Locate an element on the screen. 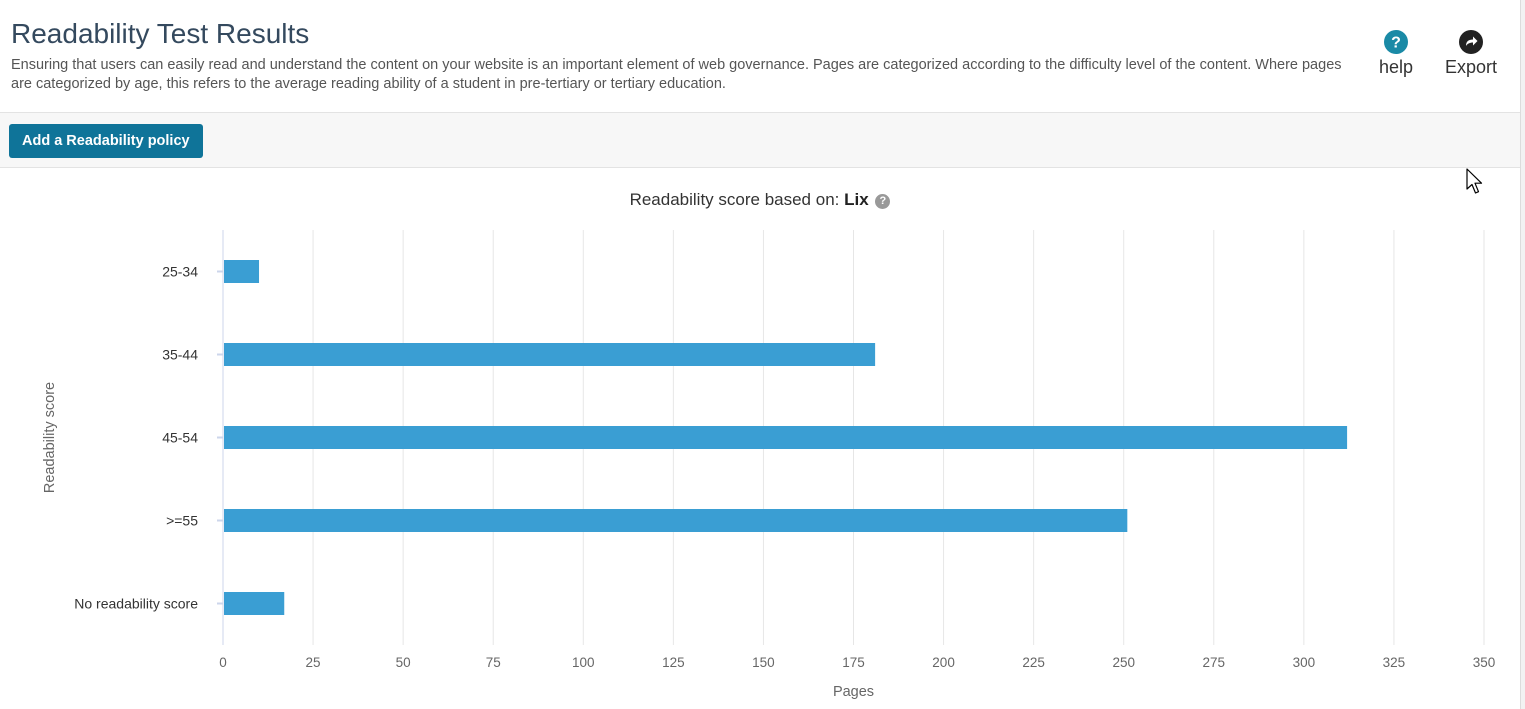 The height and width of the screenshot is (709, 1525). x-tick-label: 325 is located at coordinates (1394, 662).